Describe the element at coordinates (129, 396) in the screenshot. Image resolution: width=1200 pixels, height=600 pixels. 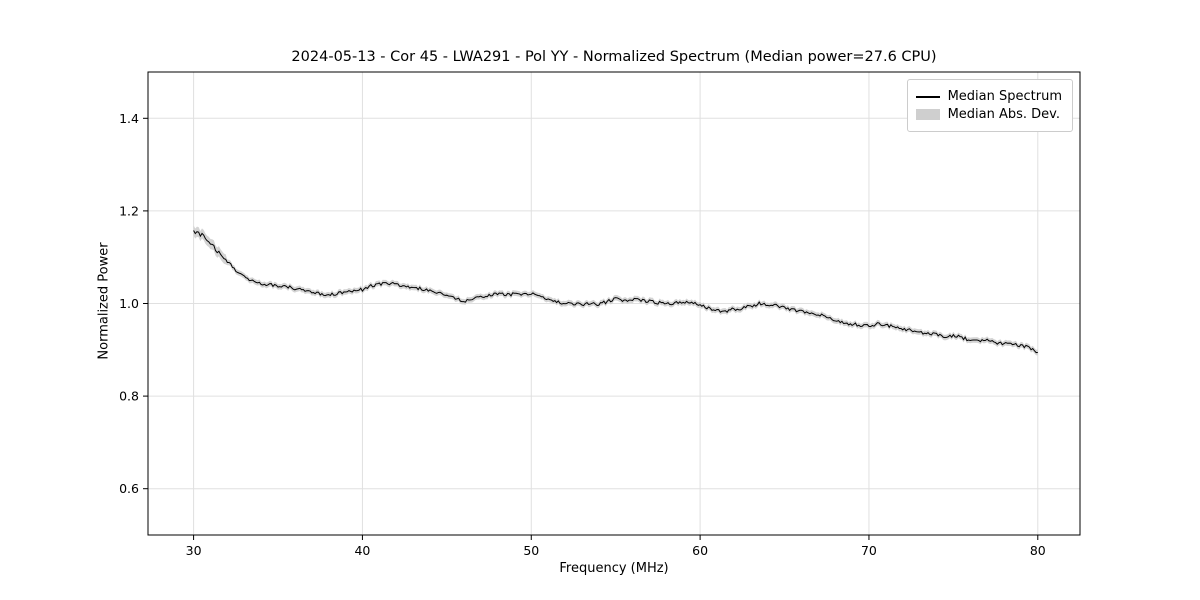
I see `y-tick-label: 0.8` at that location.